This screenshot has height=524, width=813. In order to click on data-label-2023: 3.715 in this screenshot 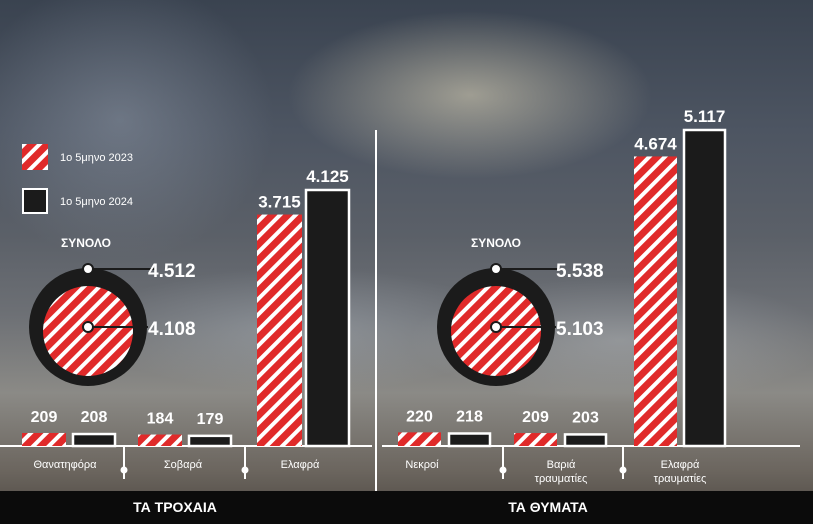, I will do `click(279, 202)`.